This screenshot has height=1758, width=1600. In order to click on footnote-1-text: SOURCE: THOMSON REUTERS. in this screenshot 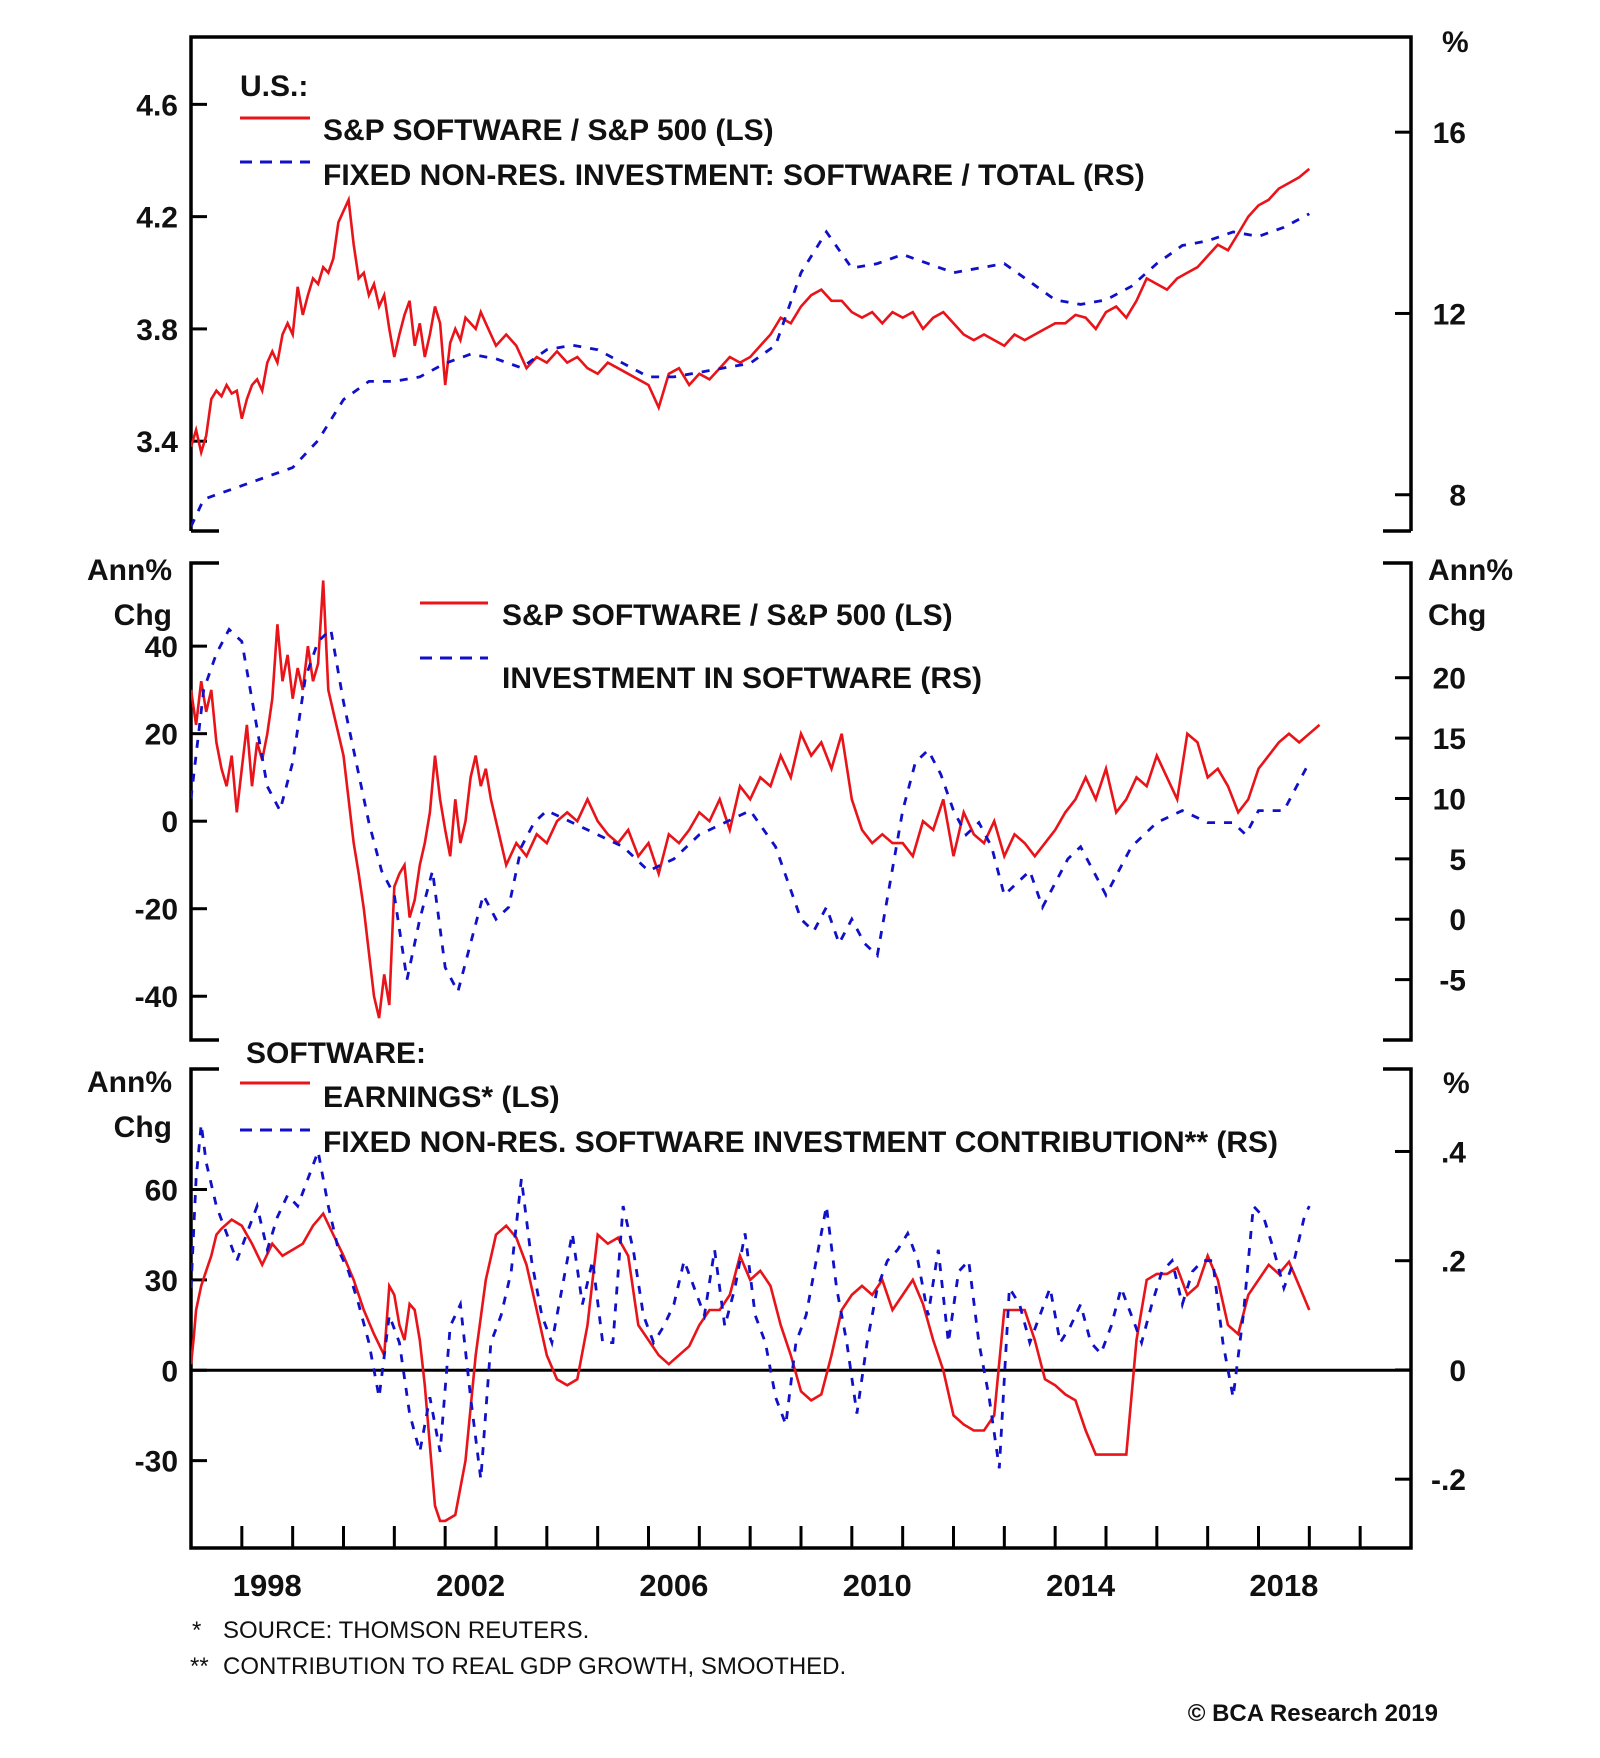, I will do `click(406, 1630)`.